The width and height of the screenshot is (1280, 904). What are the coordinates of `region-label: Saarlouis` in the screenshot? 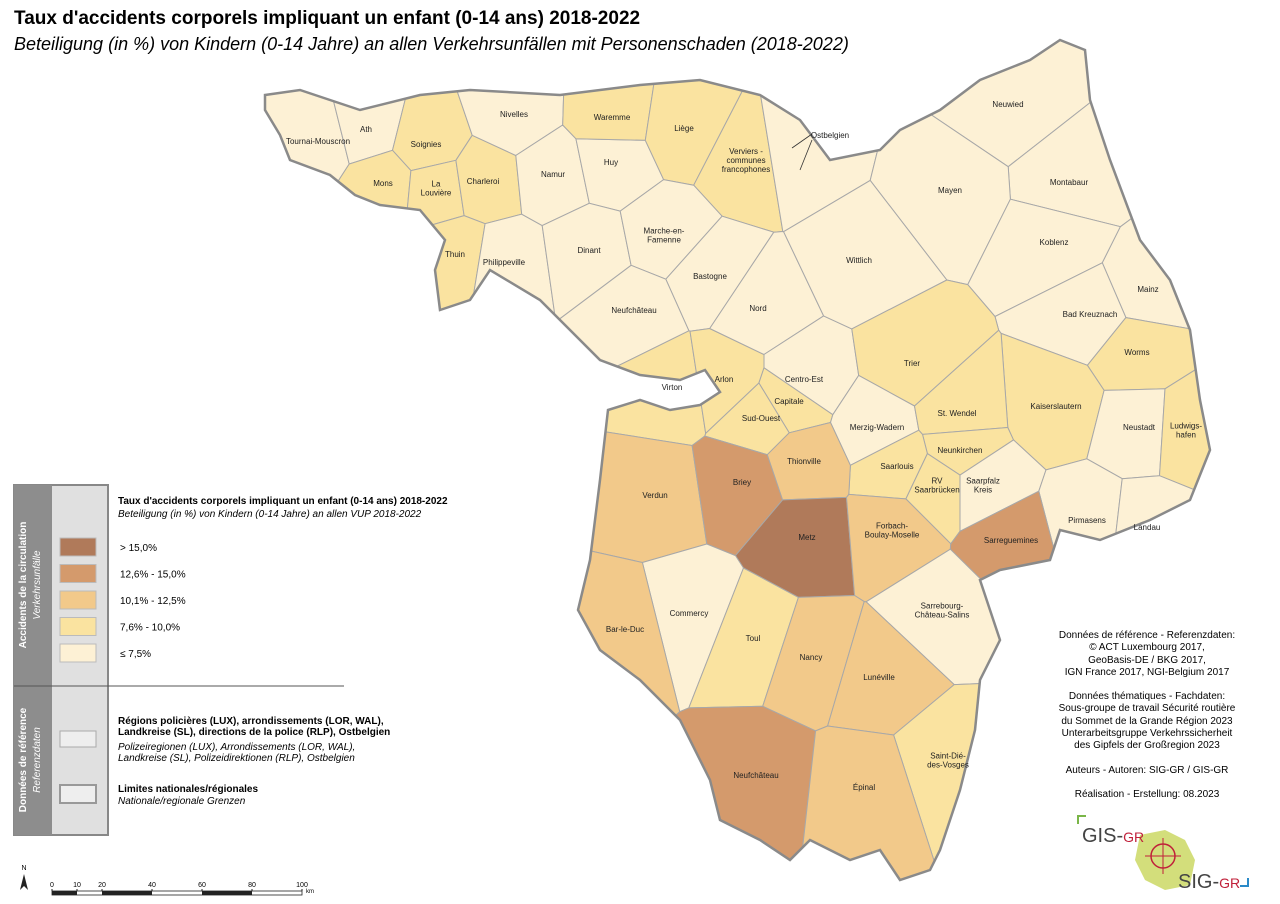 It's located at (896, 466).